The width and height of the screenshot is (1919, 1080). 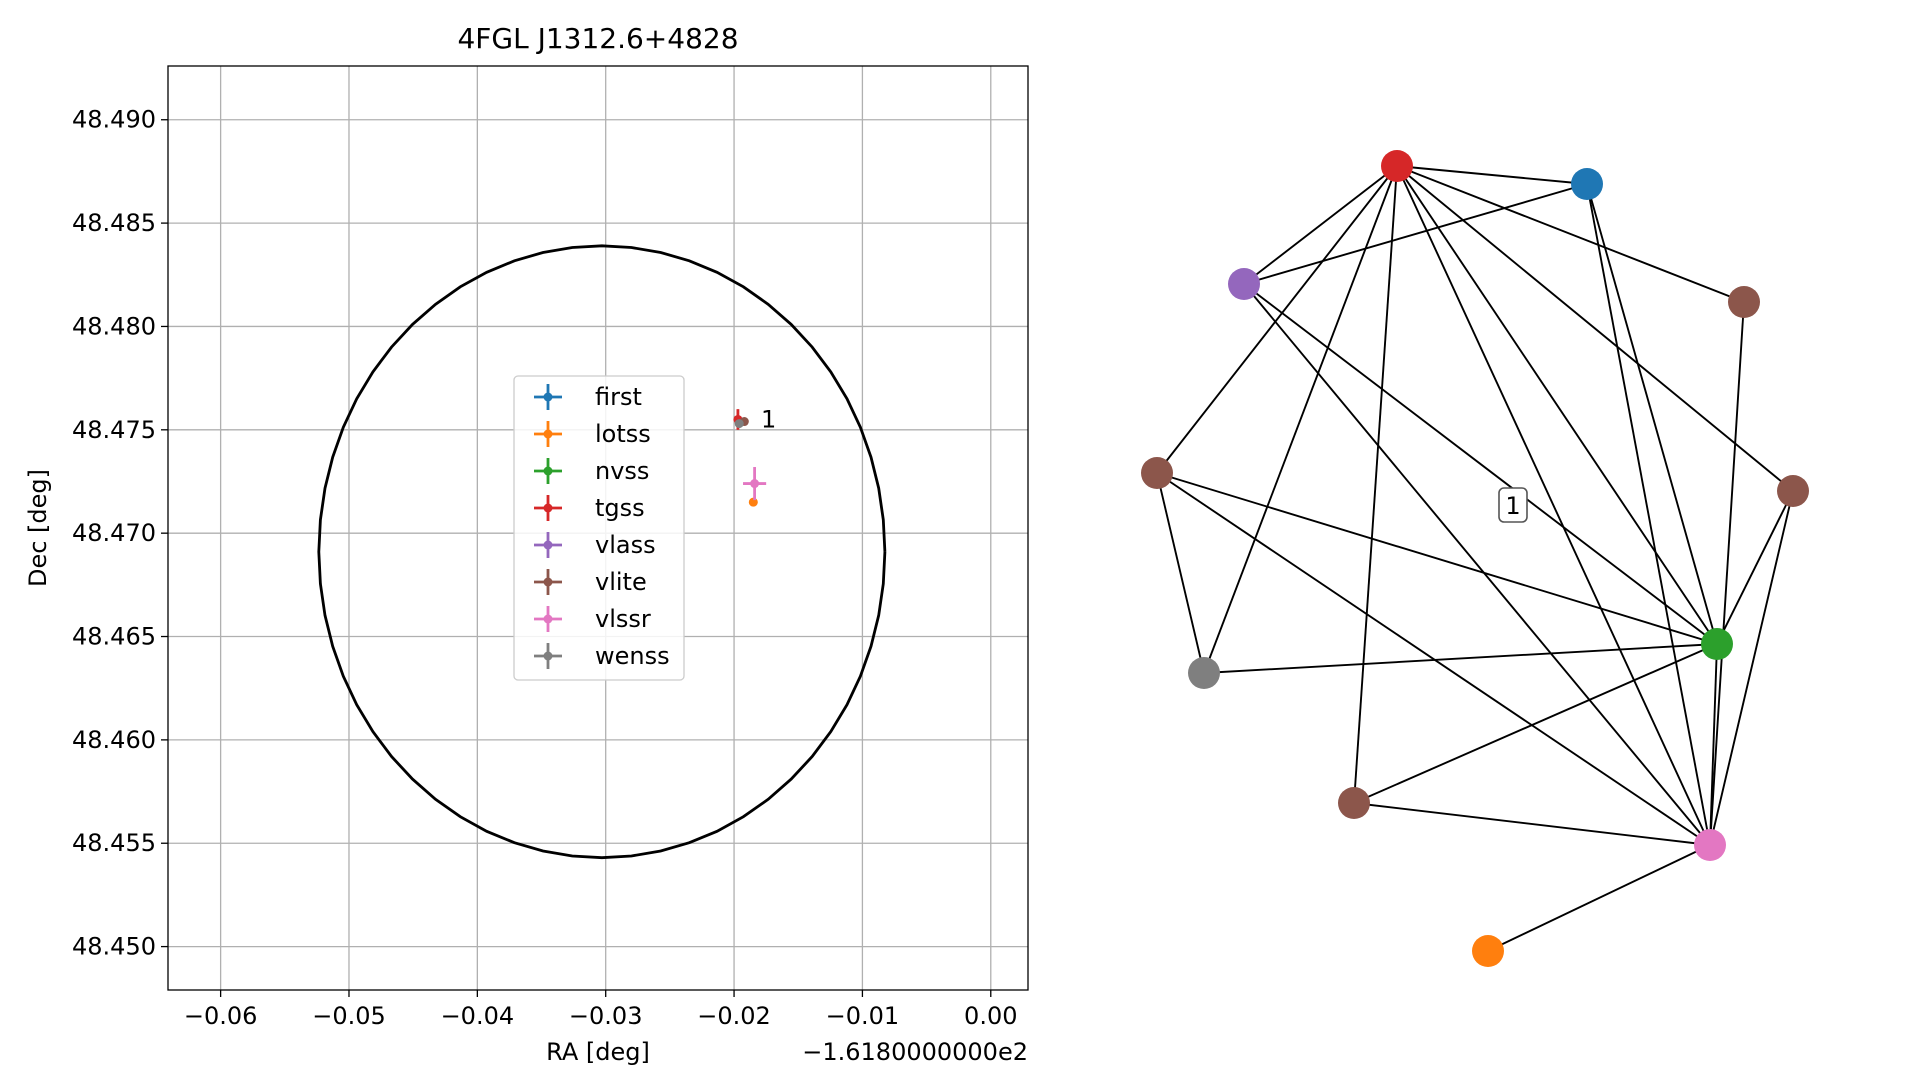 I want to click on legend-label: nvss, so click(x=622, y=471).